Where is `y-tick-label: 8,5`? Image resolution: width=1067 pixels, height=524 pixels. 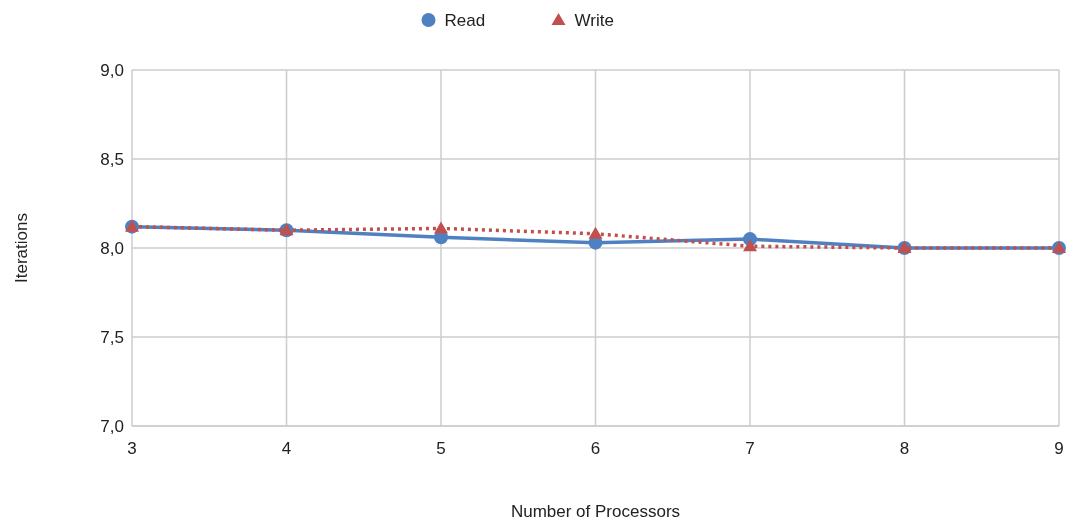
y-tick-label: 8,5 is located at coordinates (112, 159).